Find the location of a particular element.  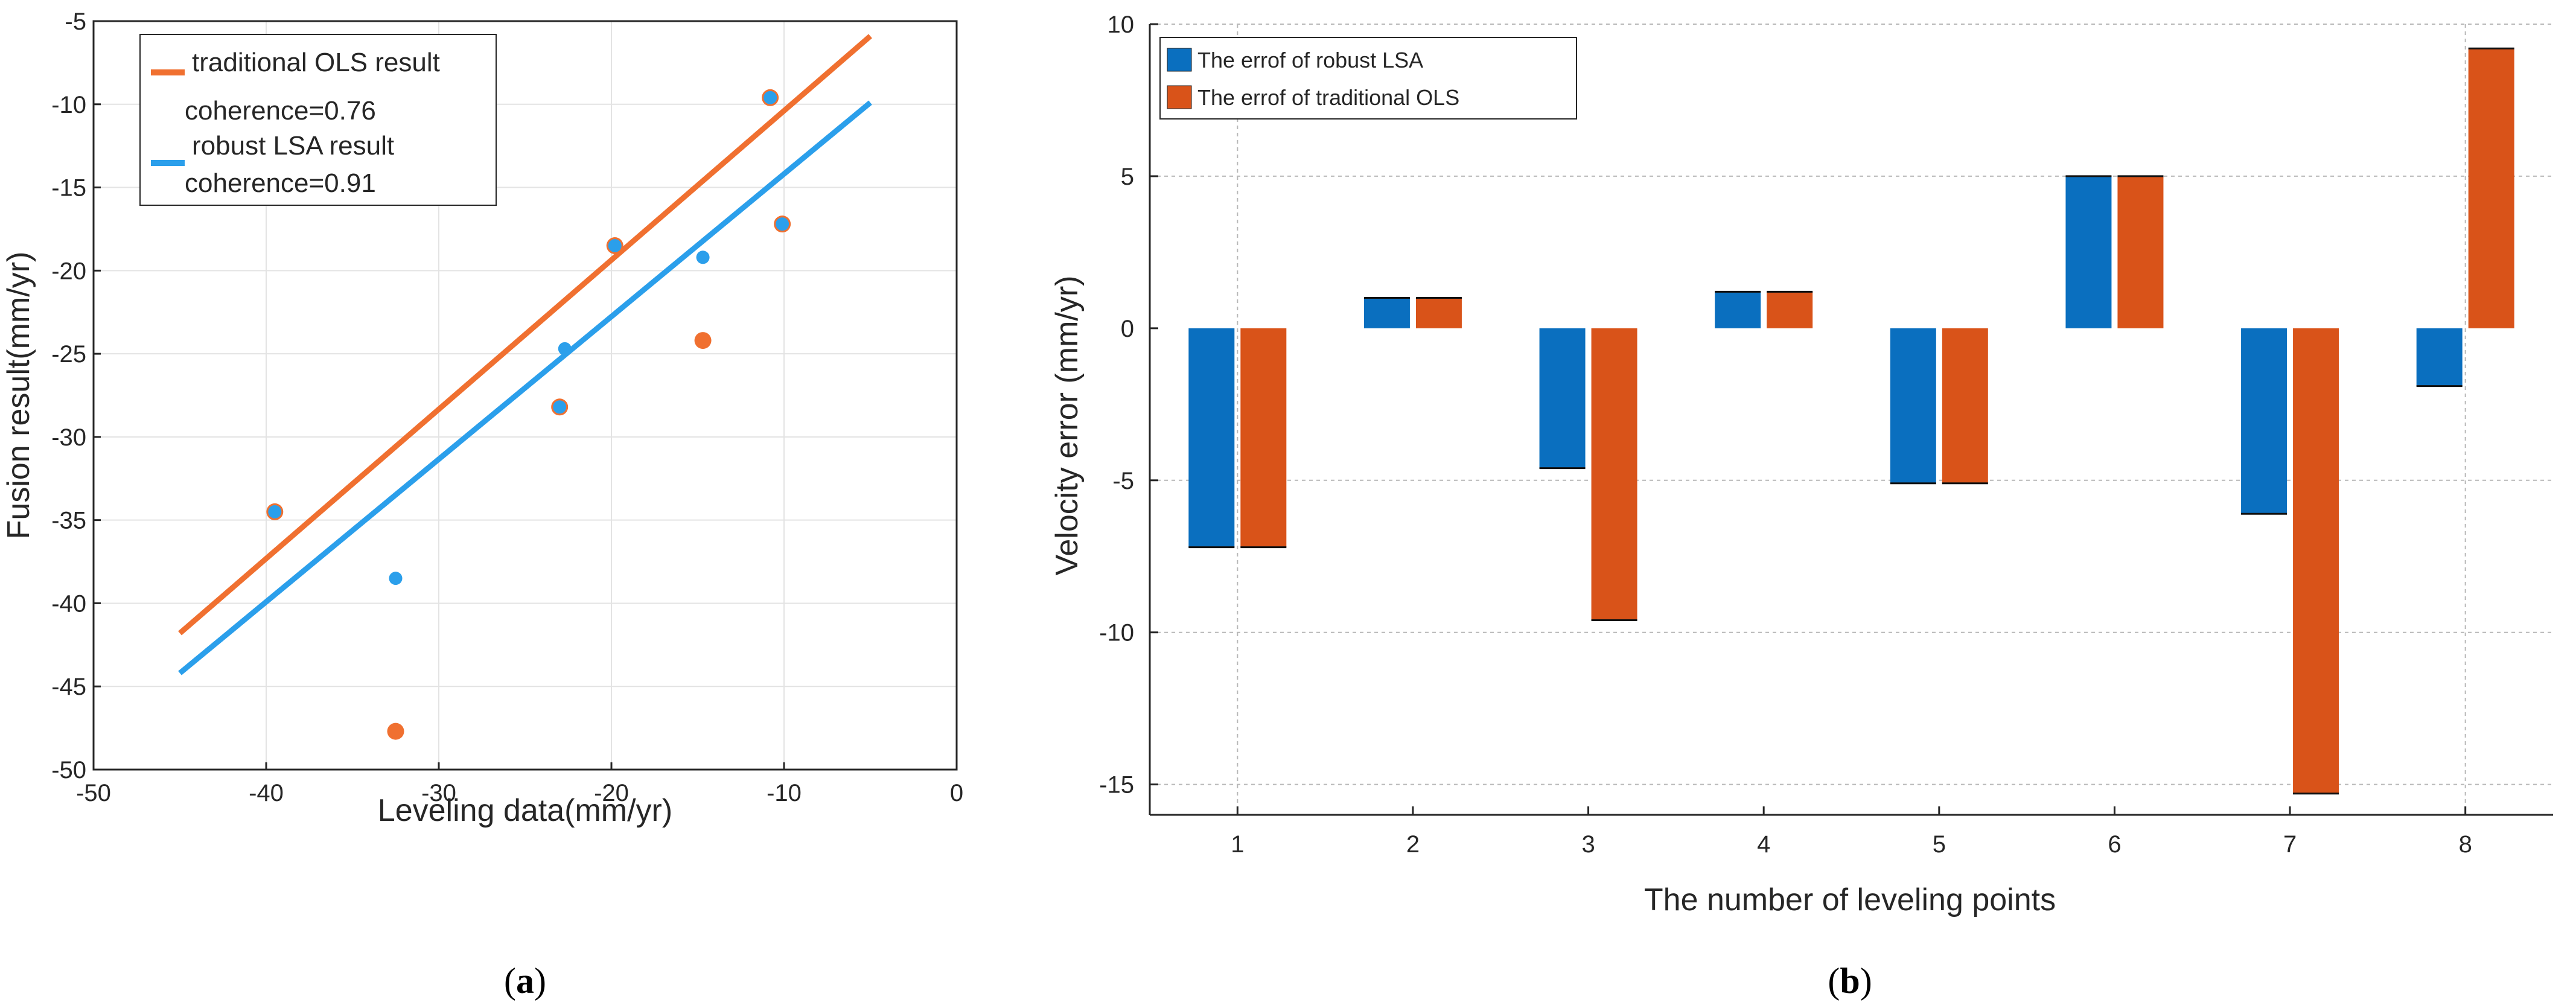

panel-a-caption: (a) is located at coordinates (525, 981).